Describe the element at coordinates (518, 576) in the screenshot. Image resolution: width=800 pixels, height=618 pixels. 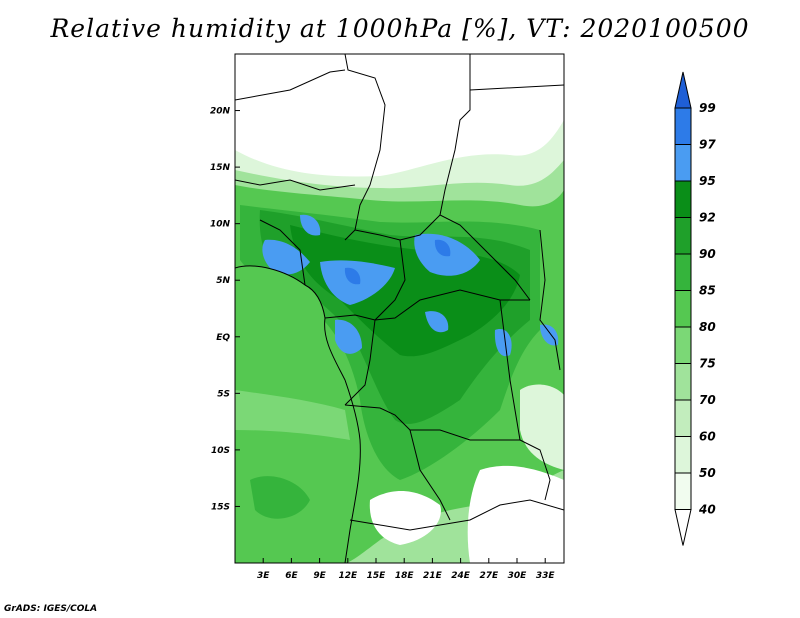
I see `lon-tick-label: 30E` at that location.